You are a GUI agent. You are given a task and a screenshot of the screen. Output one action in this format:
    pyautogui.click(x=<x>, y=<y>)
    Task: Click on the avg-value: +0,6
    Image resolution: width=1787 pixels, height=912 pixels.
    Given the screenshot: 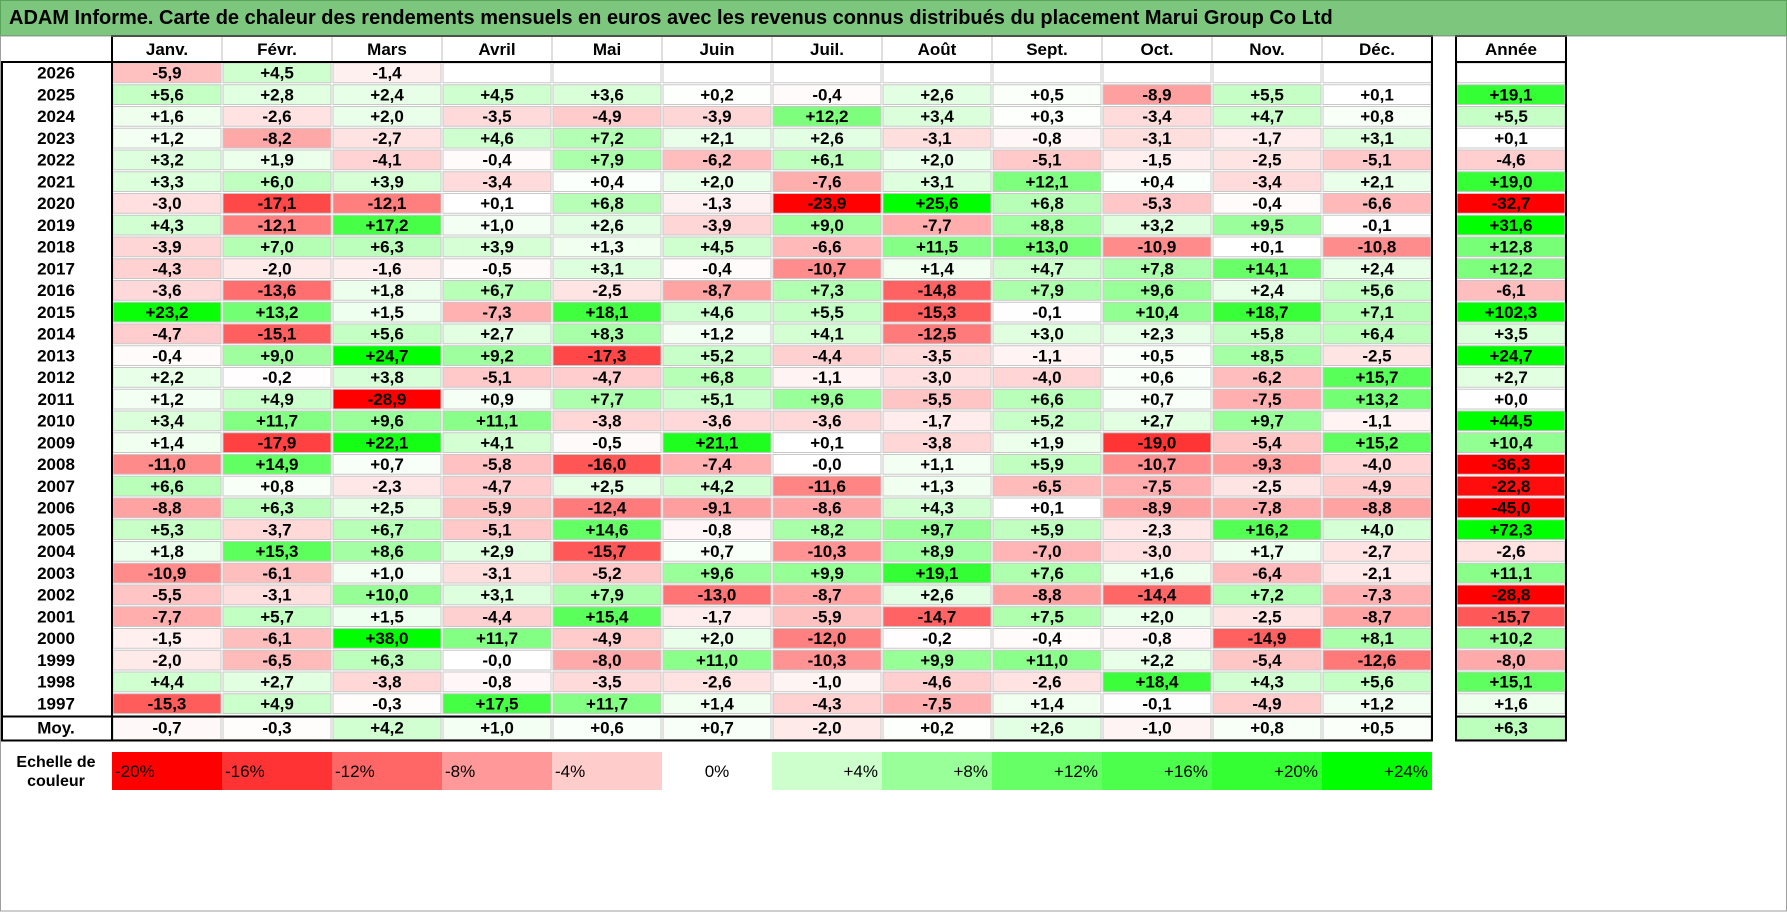 What is the action you would take?
    pyautogui.click(x=607, y=728)
    